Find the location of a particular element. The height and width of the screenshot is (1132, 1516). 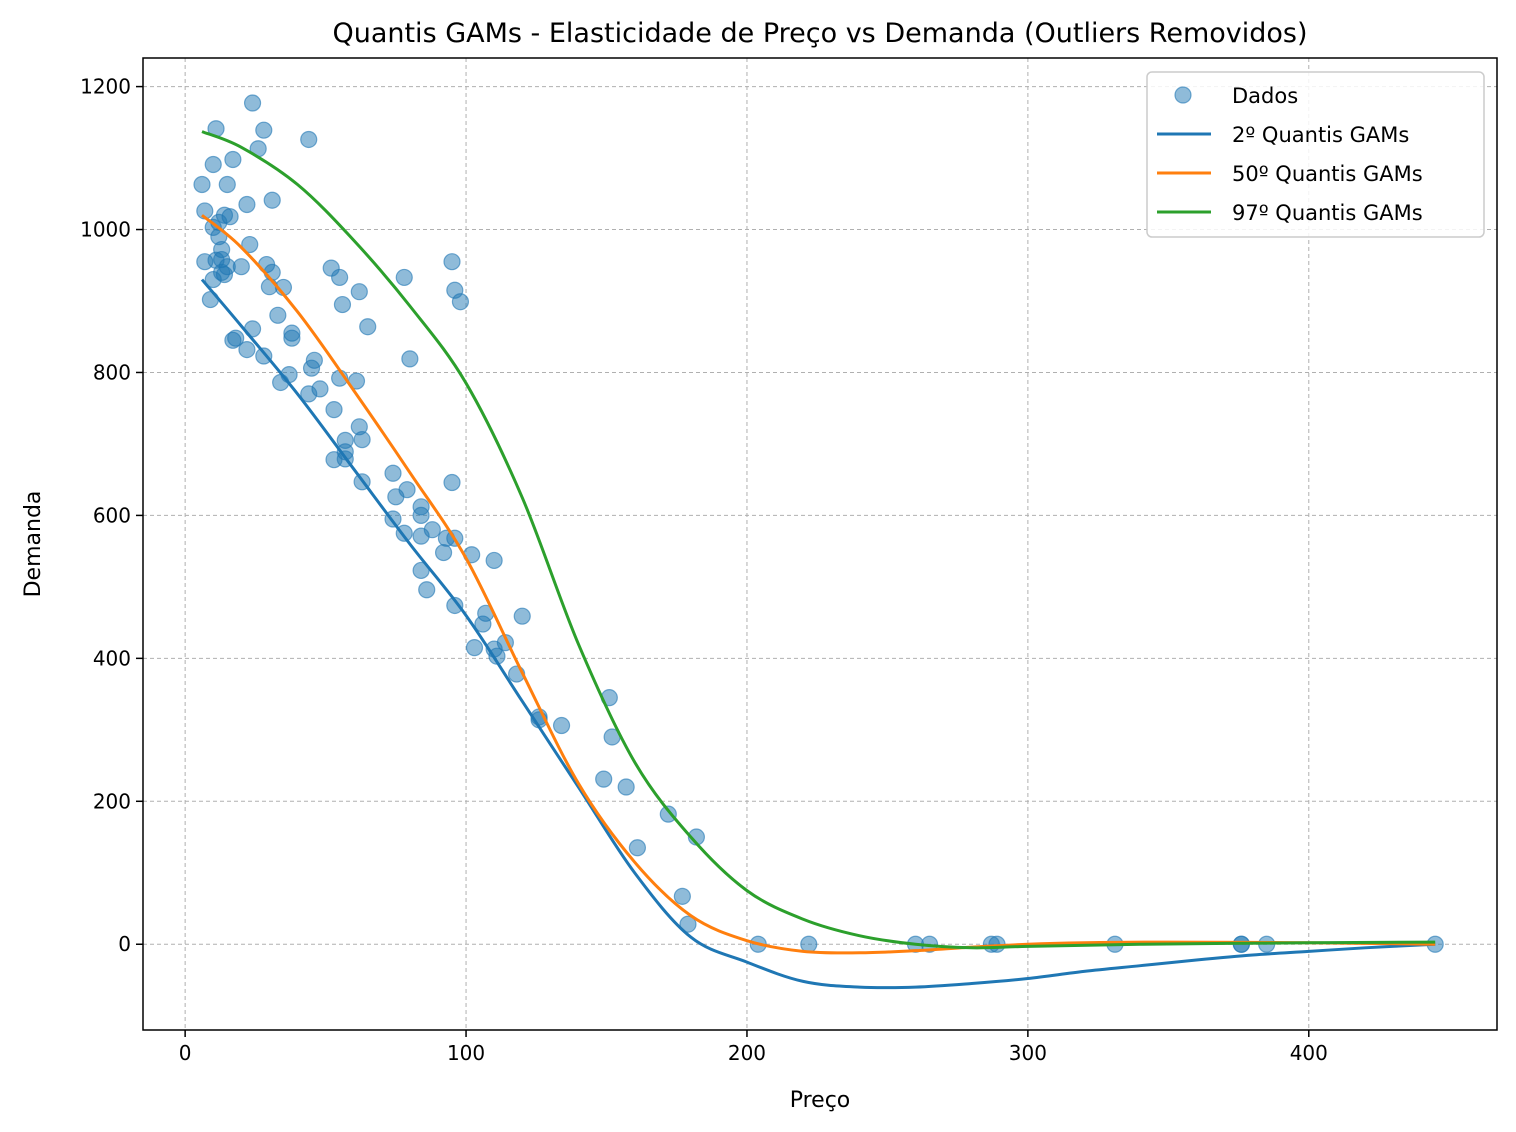

y-tick-label: 600 is located at coordinates (112, 515).